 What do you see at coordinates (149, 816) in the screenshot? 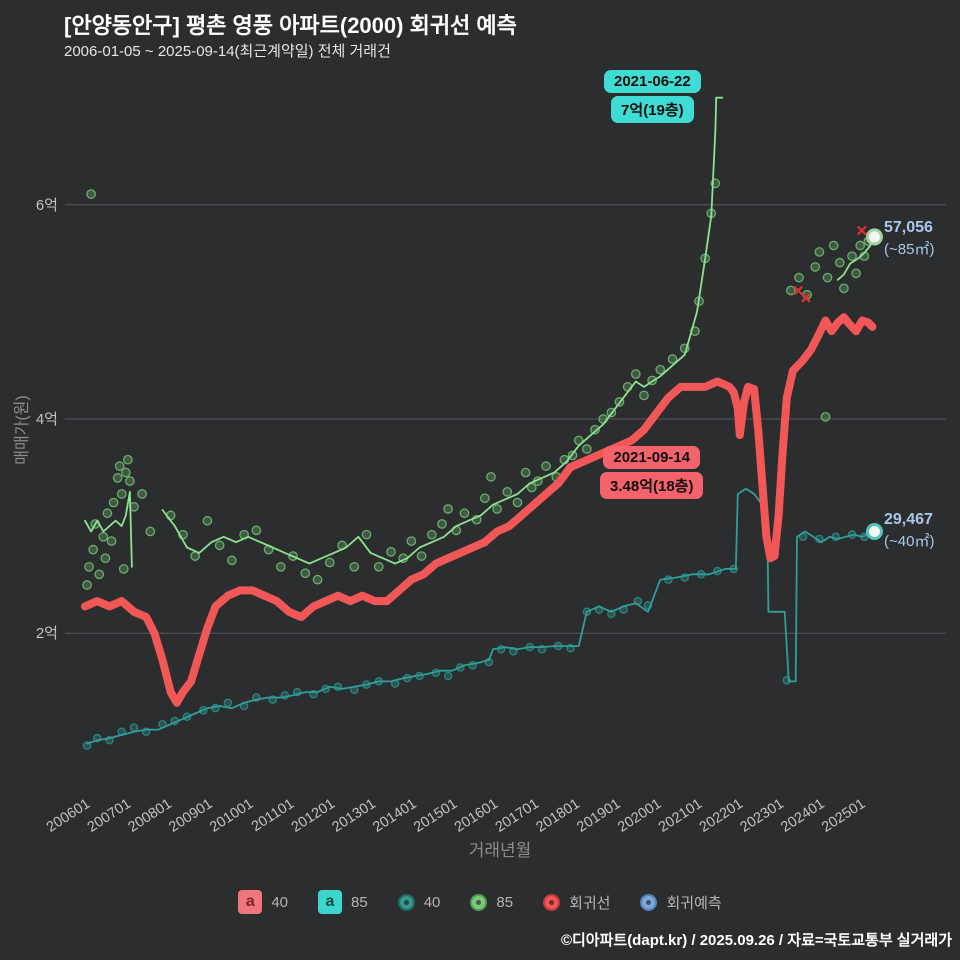
I see `x-tick-label: 200801` at bounding box center [149, 816].